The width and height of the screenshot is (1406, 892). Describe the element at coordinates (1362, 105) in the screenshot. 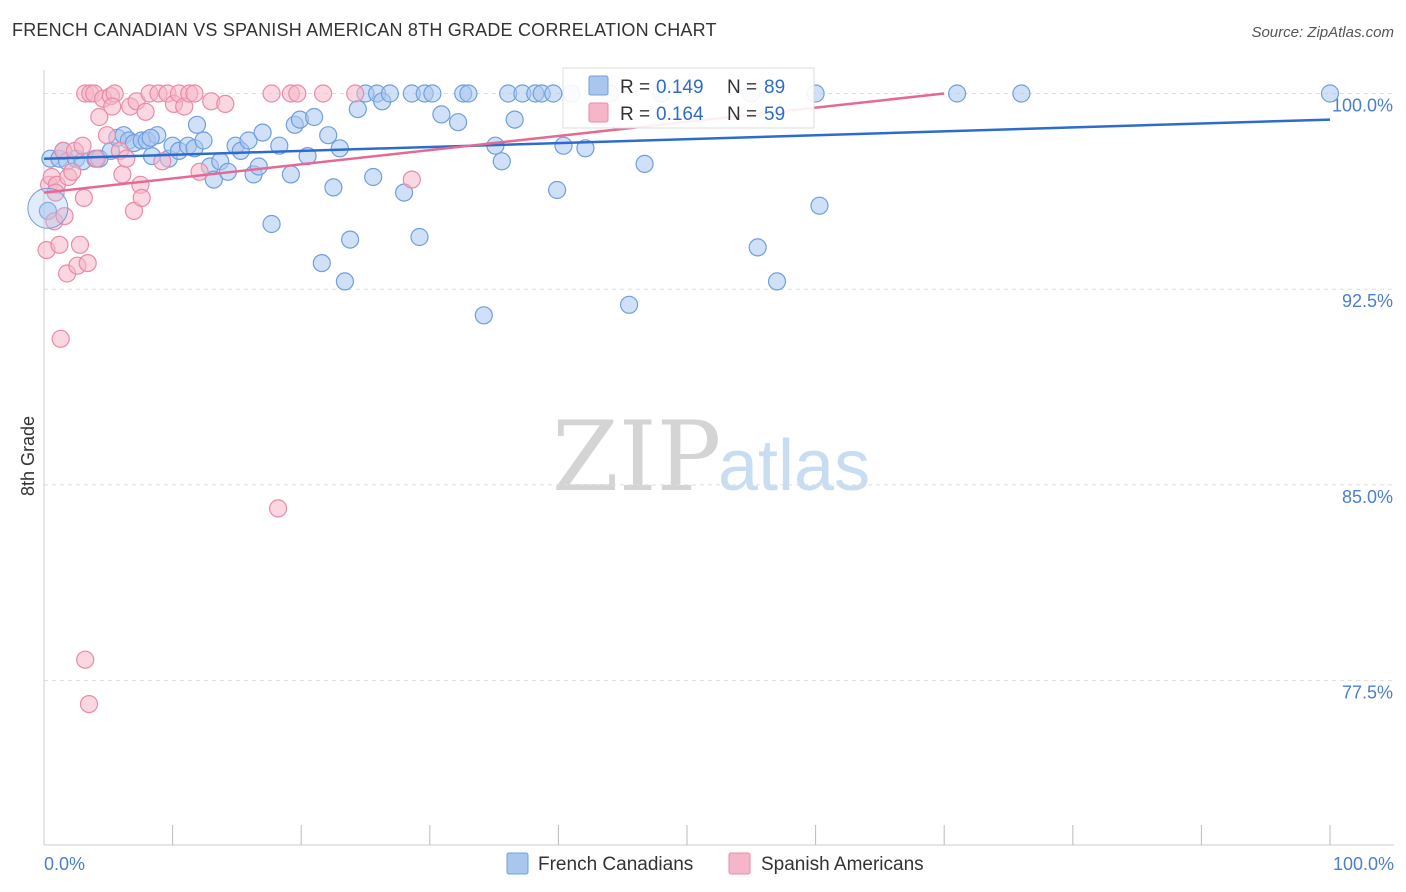

I see `y-tick-label: 100.0%` at that location.